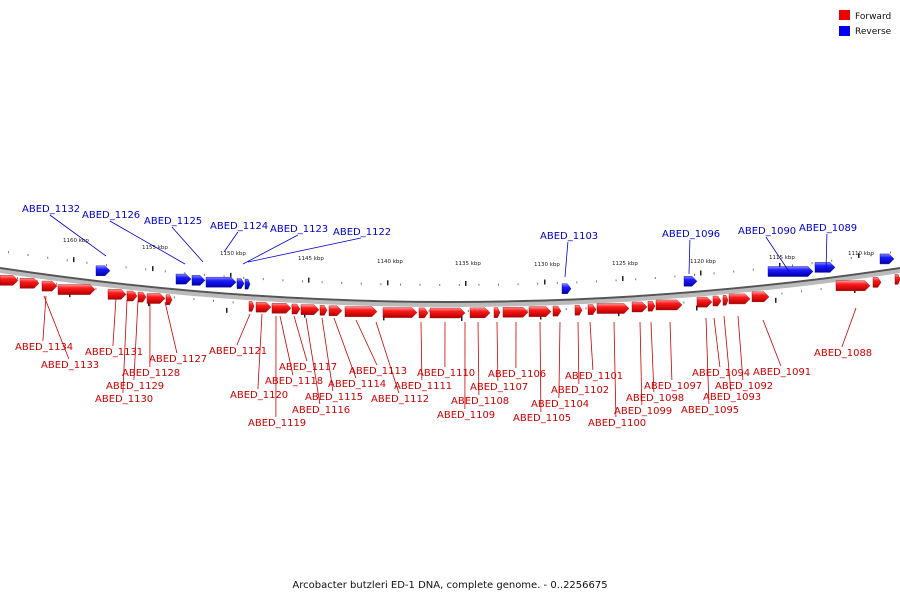 The height and width of the screenshot is (600, 900). Describe the element at coordinates (517, 374) in the screenshot. I see `gene-label: ABED_1106` at that location.